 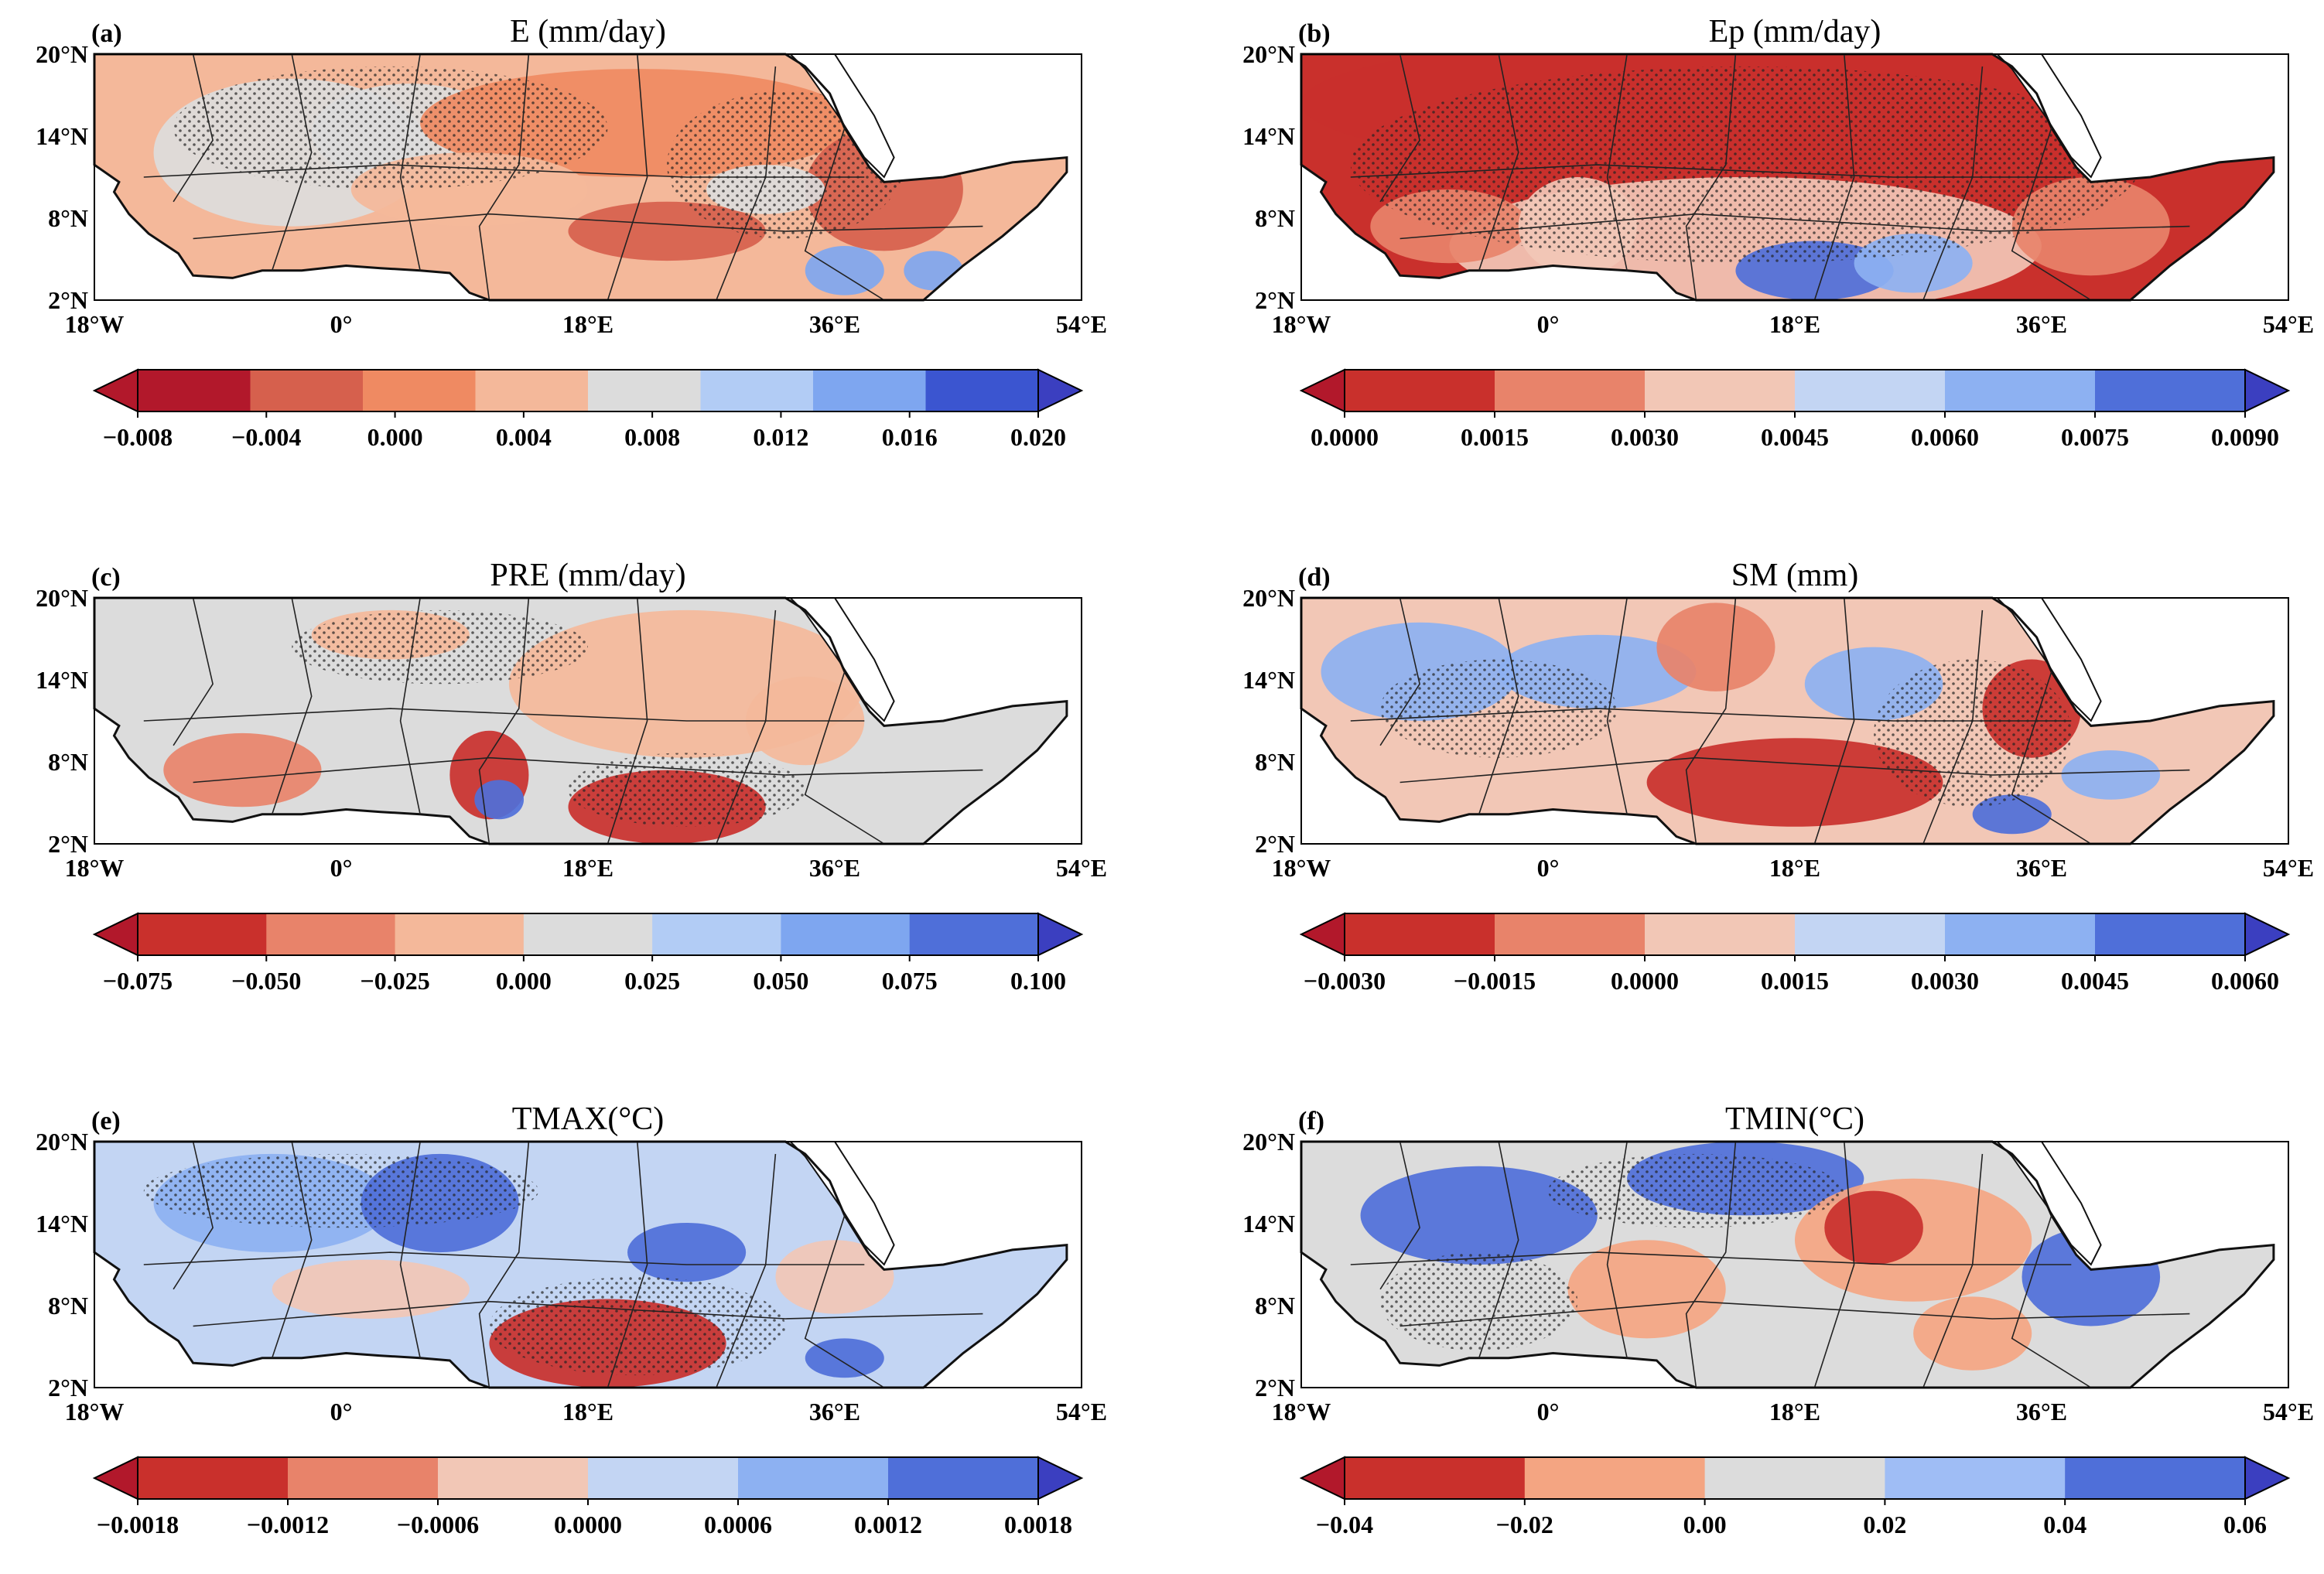 I want to click on lon-tick-label: 18°E, so click(x=1794, y=324).